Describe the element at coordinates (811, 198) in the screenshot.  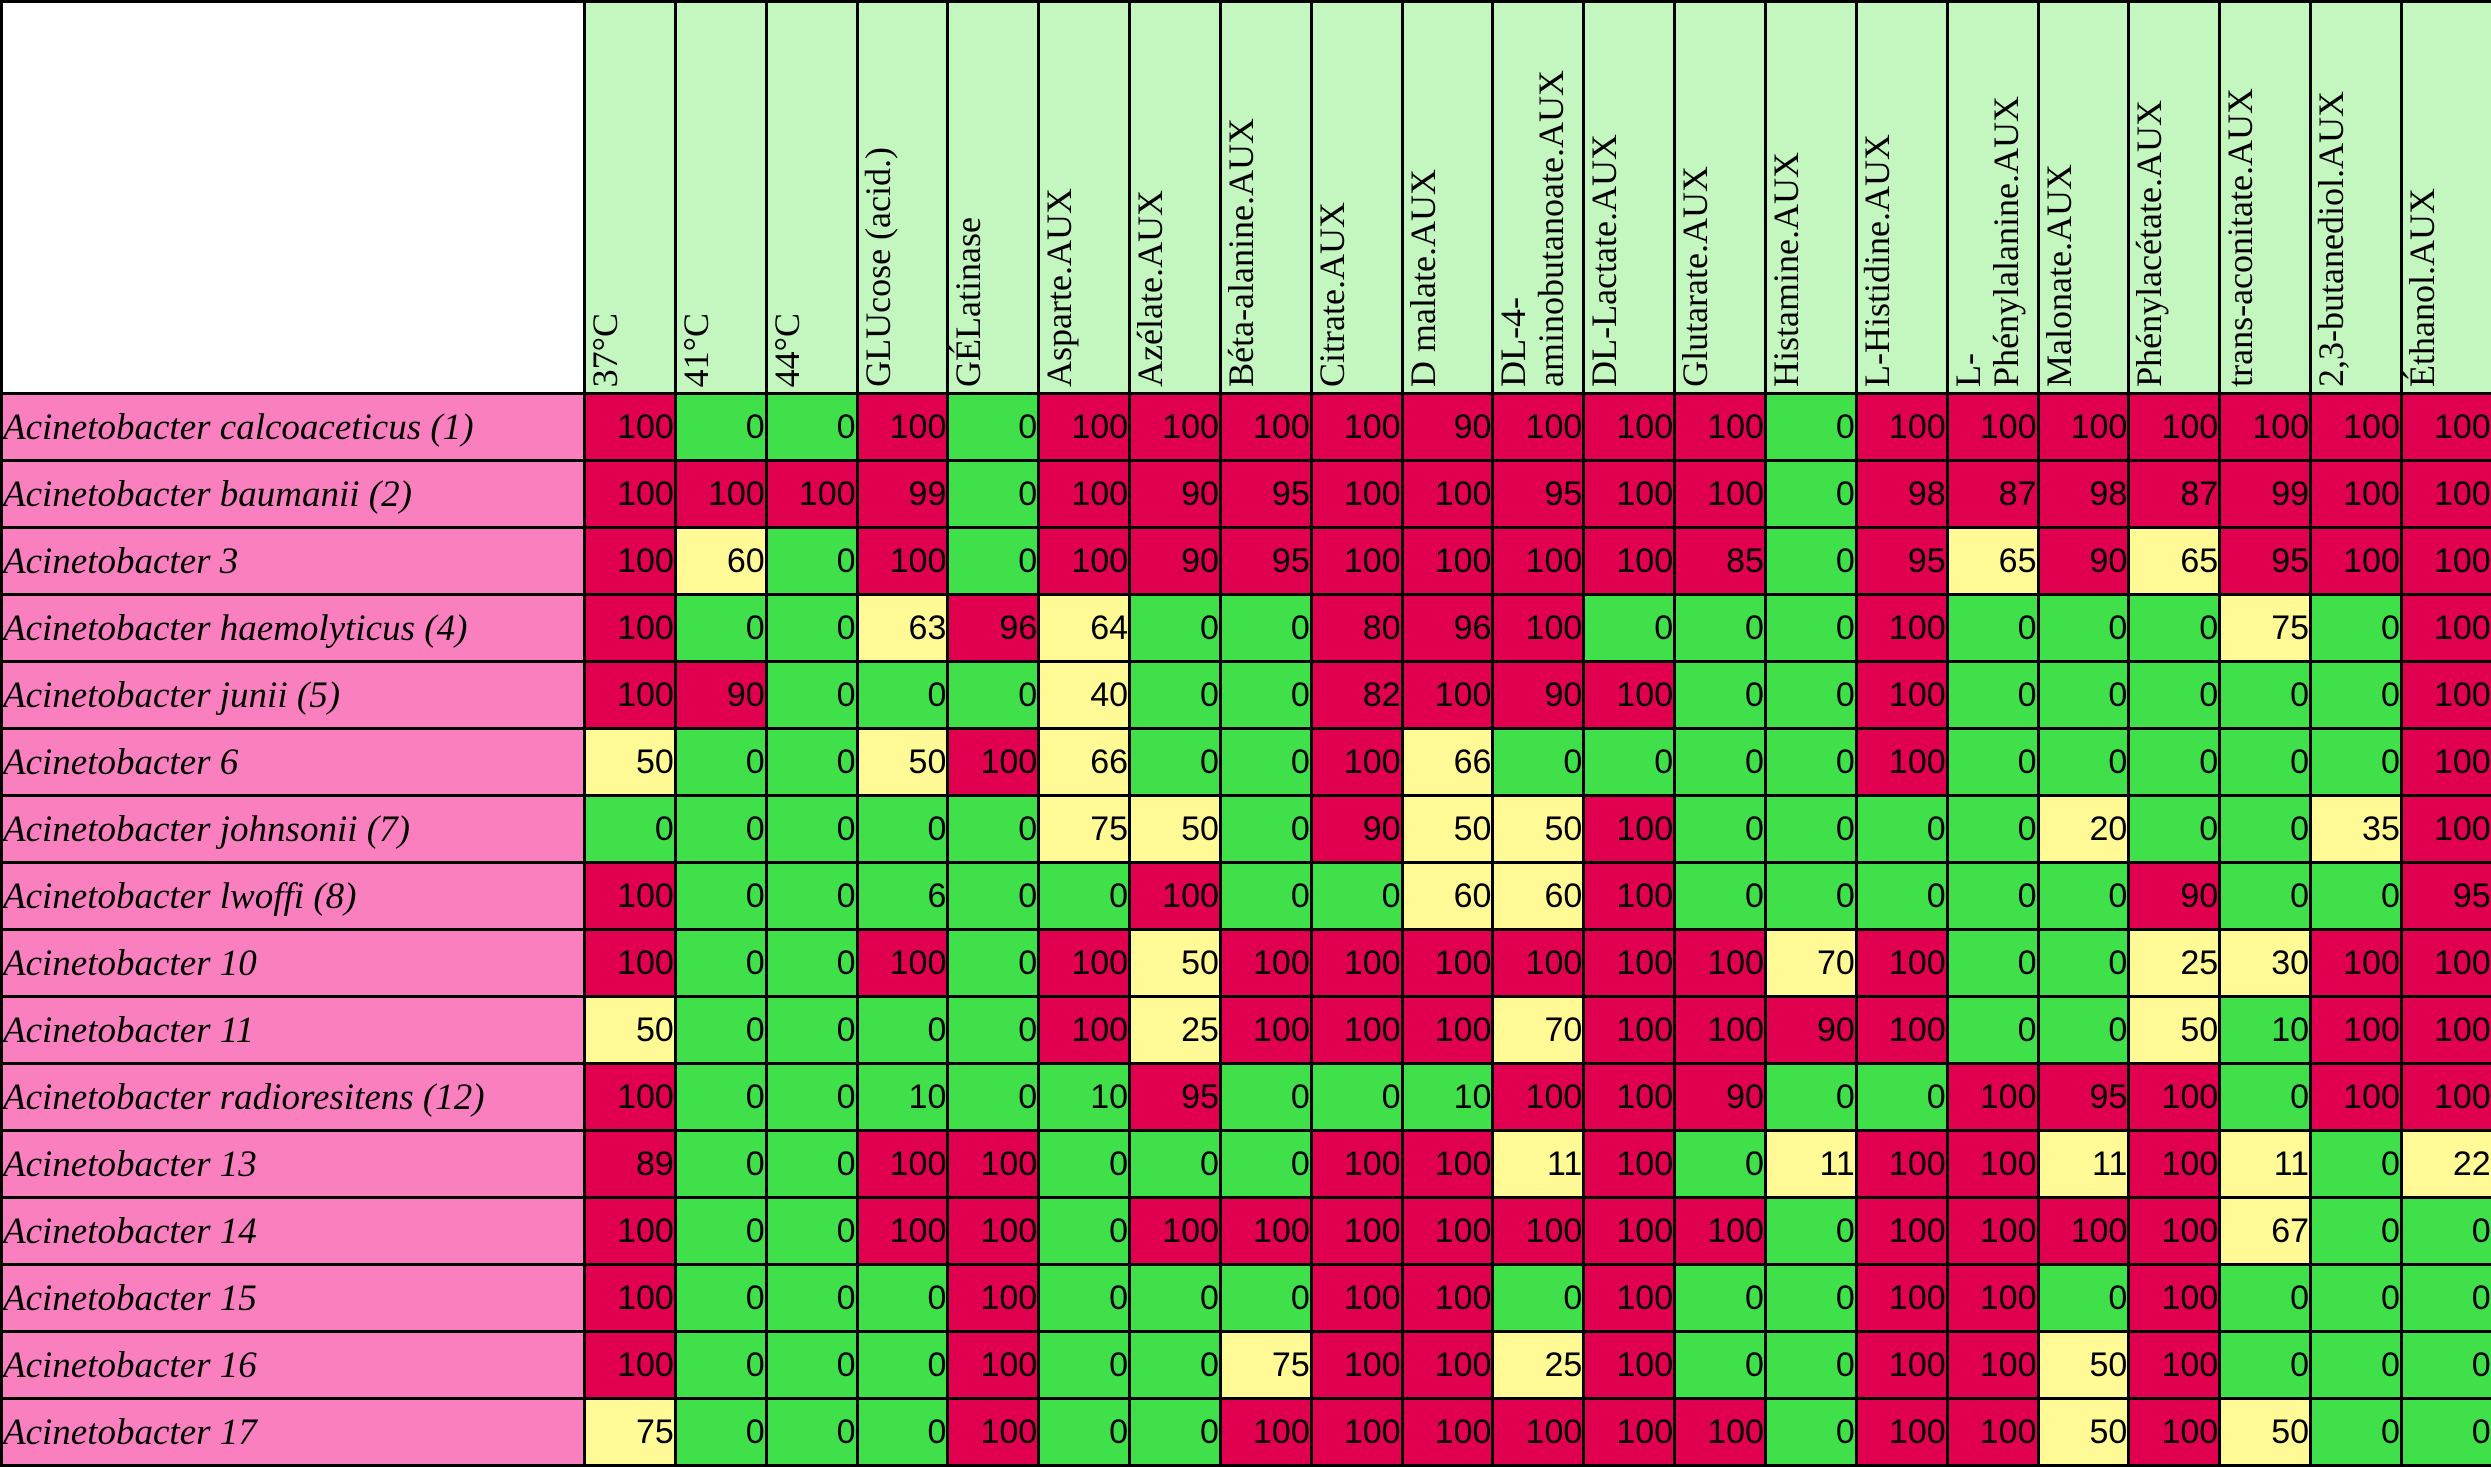
I see `column-header: 44°C` at that location.